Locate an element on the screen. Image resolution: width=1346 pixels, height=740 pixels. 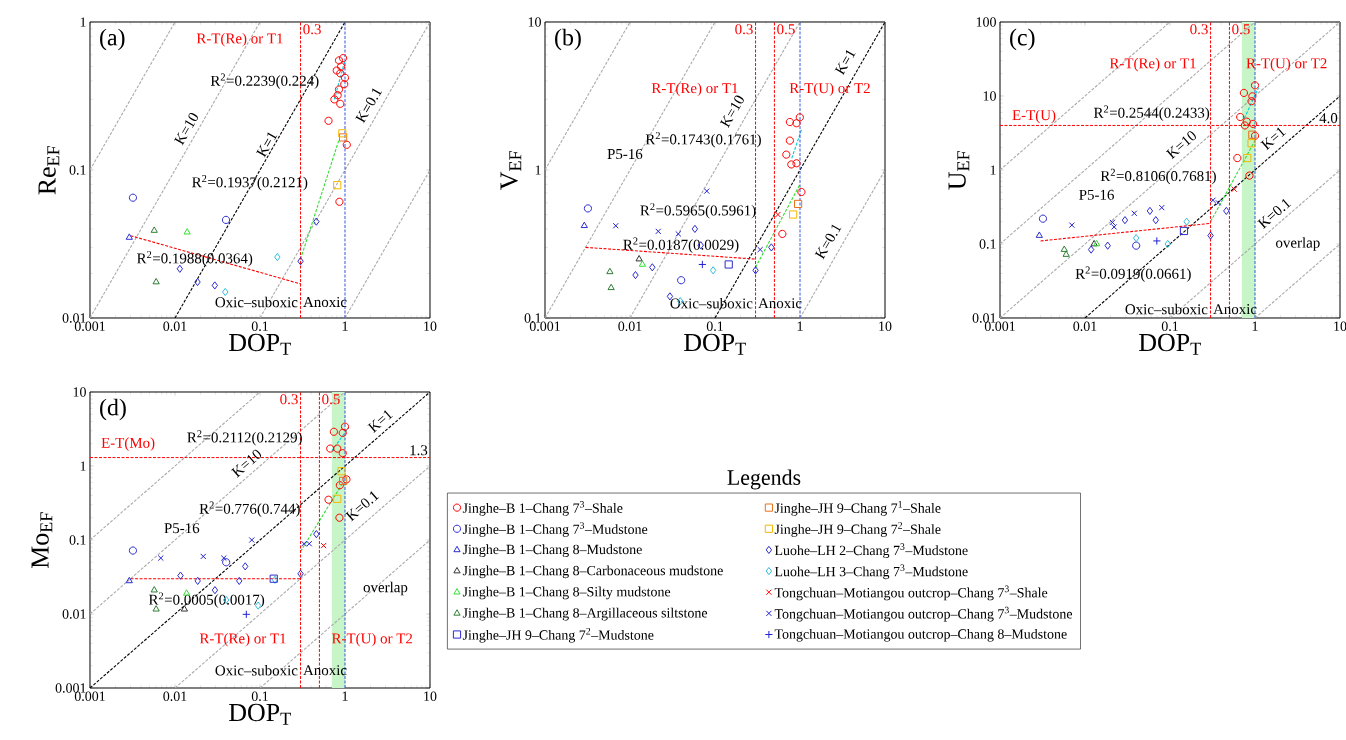
y-axis-title: V$_{EF}$ is located at coordinates (511, 170).